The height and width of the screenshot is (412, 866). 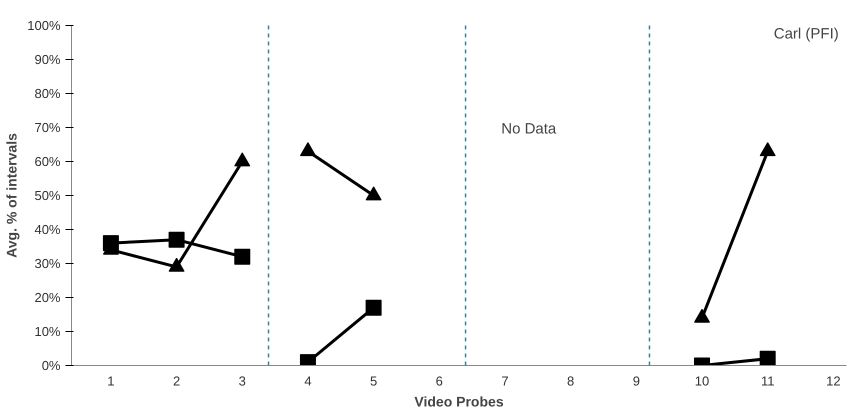 What do you see at coordinates (833, 381) in the screenshot?
I see `x-tick-label: 12` at bounding box center [833, 381].